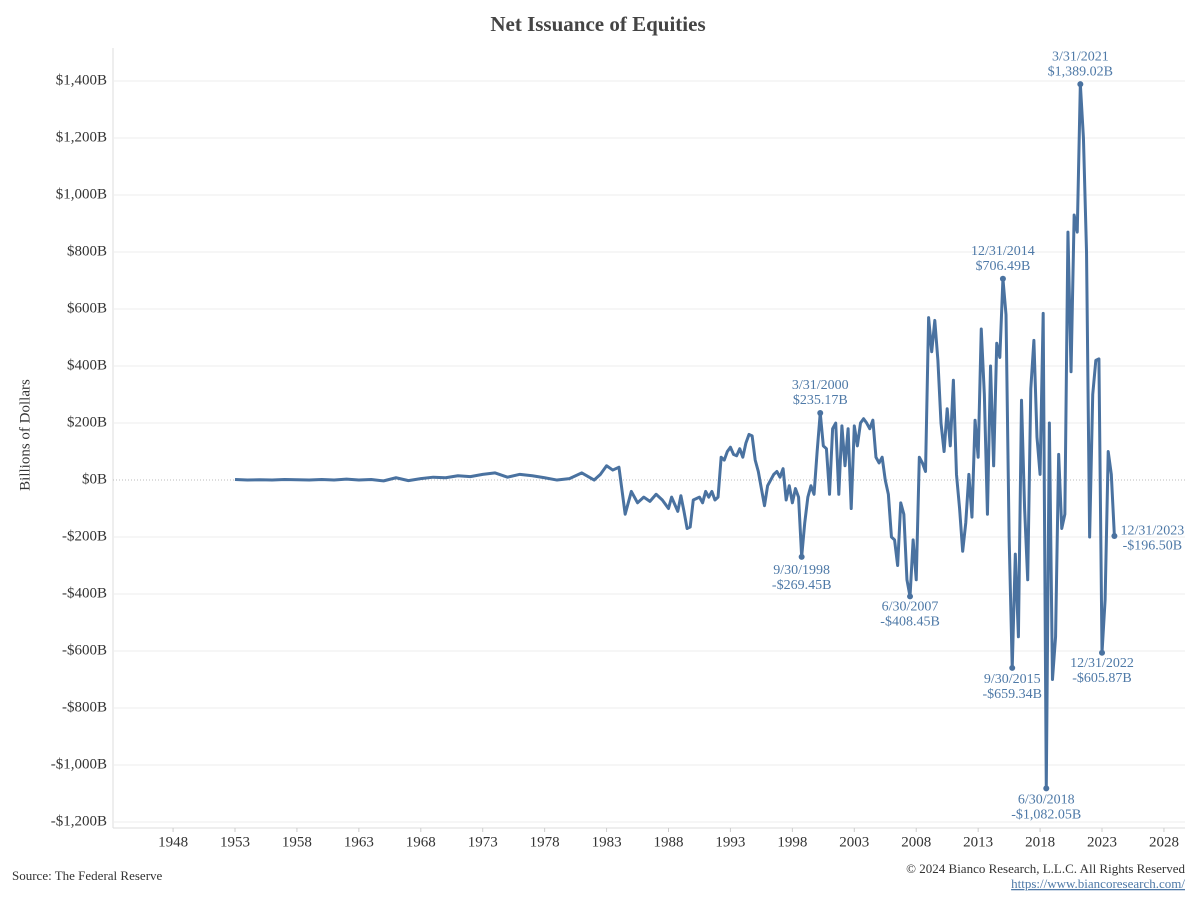 This screenshot has height=905, width=1200. What do you see at coordinates (1046, 815) in the screenshot?
I see `annotation-value: -$1,082.05B` at bounding box center [1046, 815].